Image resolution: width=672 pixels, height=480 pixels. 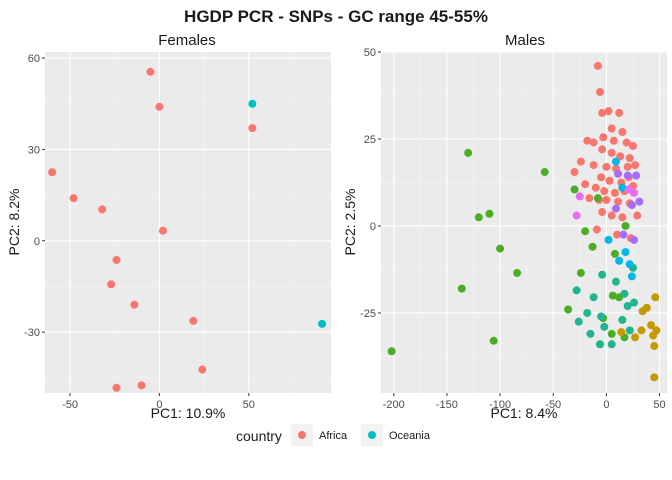 I want to click on males-x-tick-label: 0, so click(x=606, y=405).